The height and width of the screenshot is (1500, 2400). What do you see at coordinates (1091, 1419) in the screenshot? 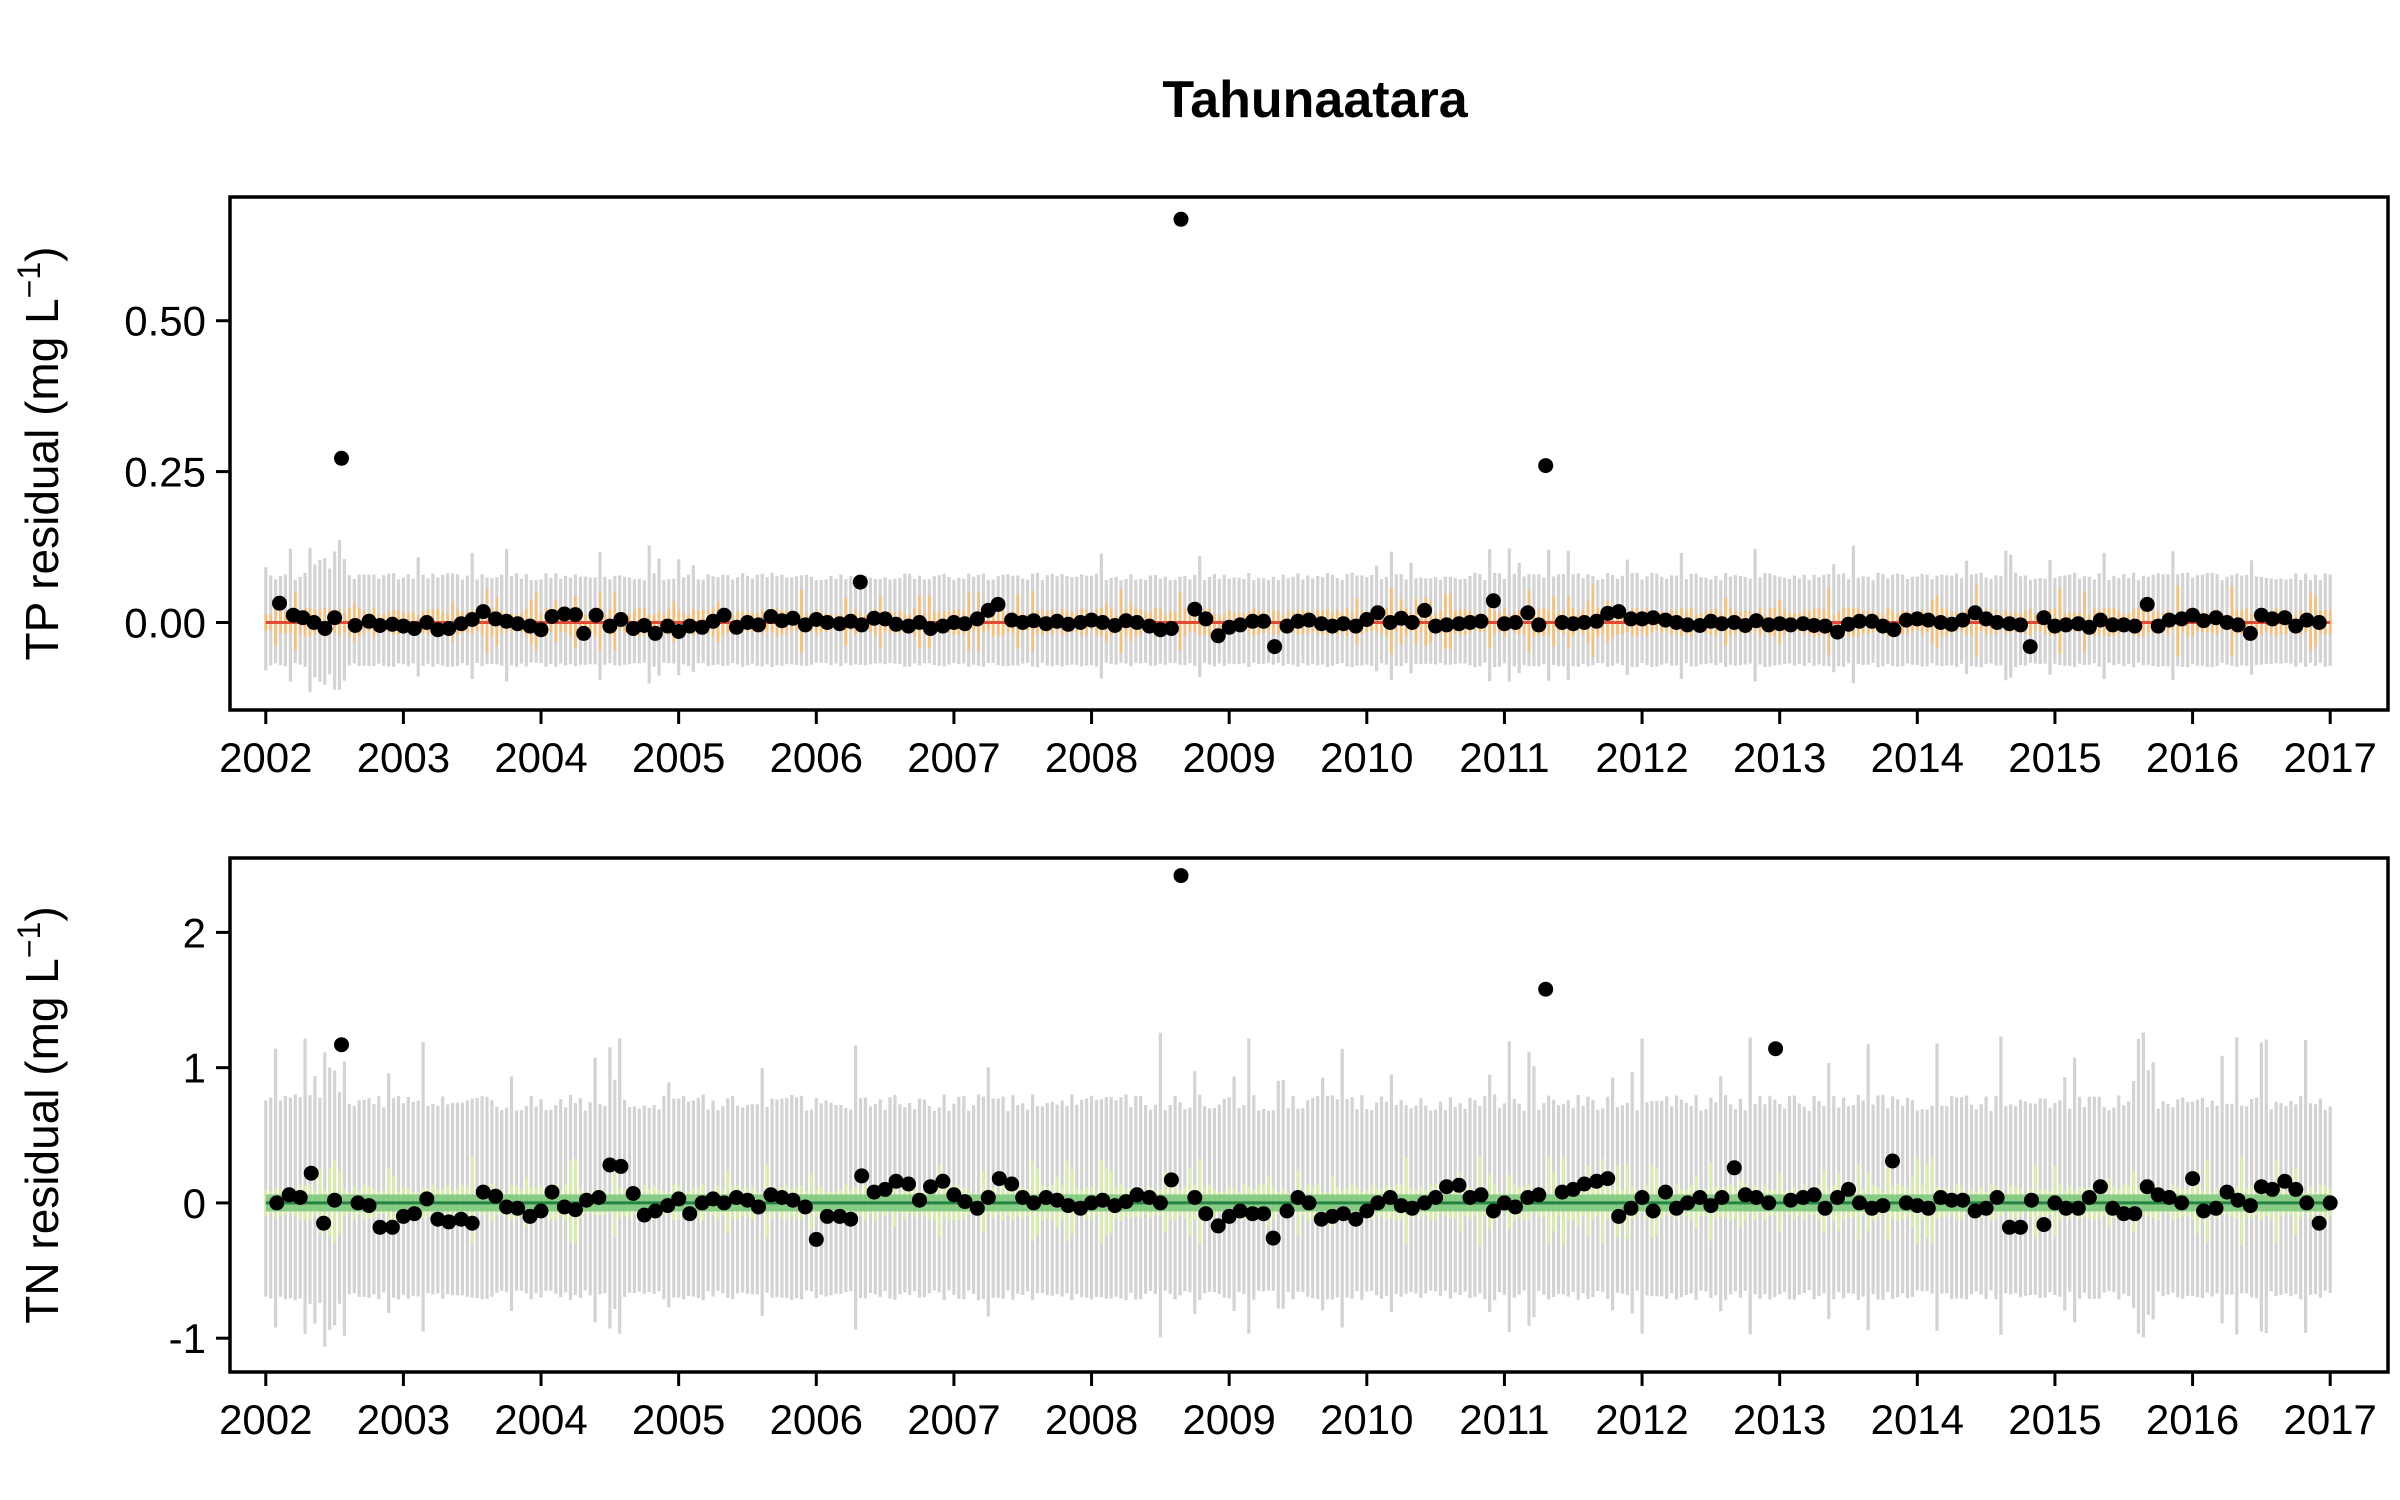
I see `tn-x-tick-label: 2008` at bounding box center [1091, 1419].